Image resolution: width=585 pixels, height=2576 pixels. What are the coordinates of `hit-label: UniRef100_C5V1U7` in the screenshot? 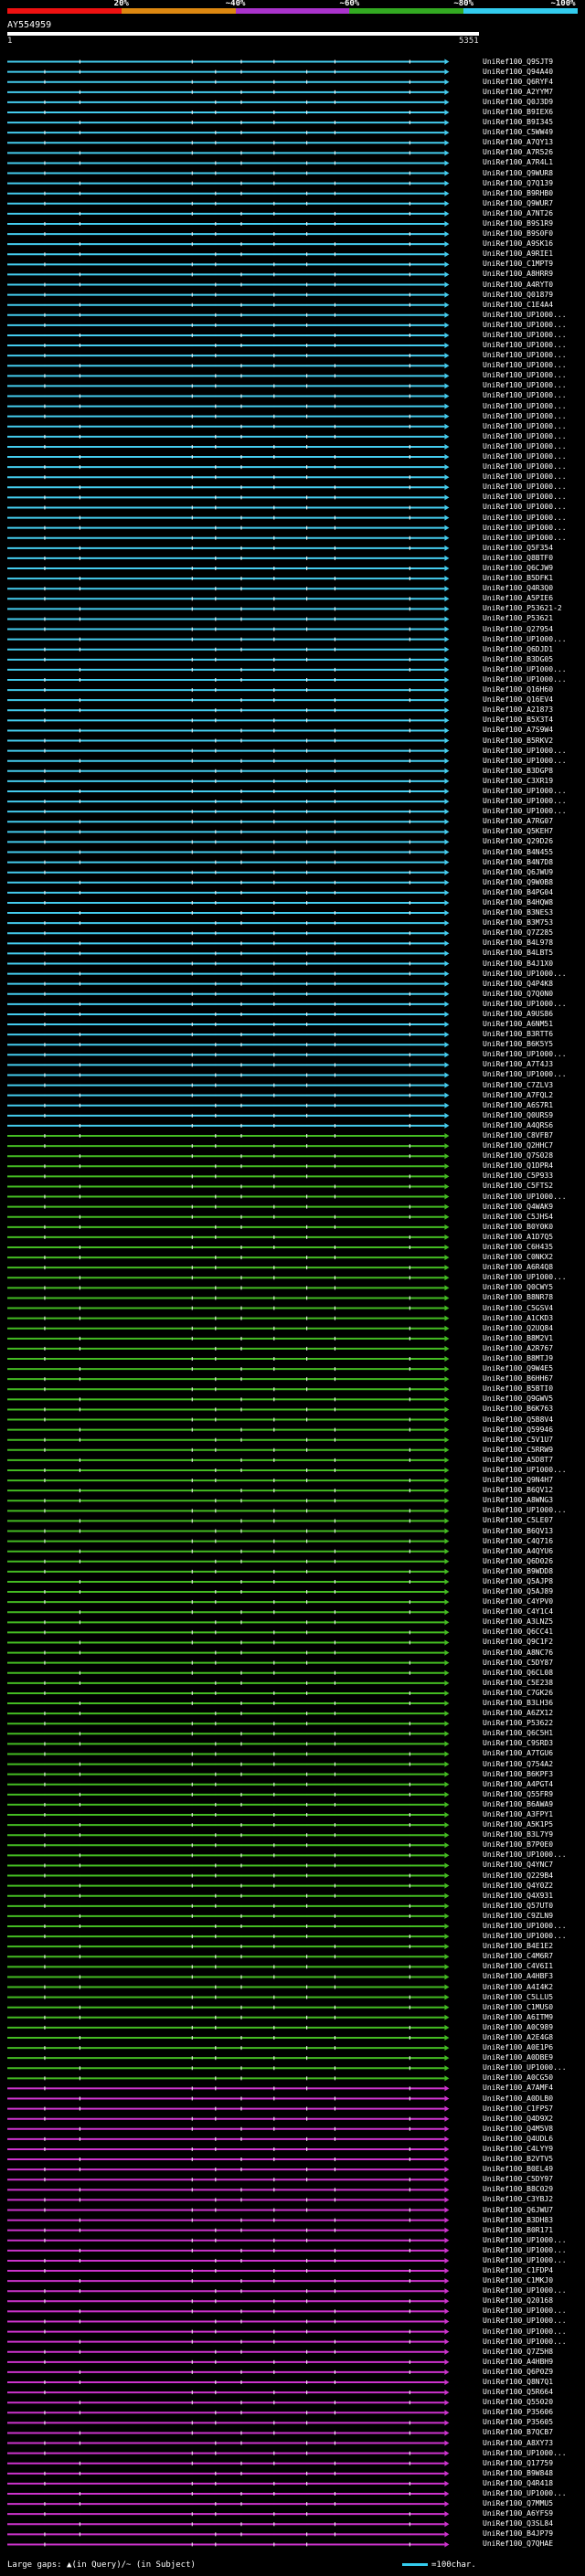 It's located at (518, 1439).